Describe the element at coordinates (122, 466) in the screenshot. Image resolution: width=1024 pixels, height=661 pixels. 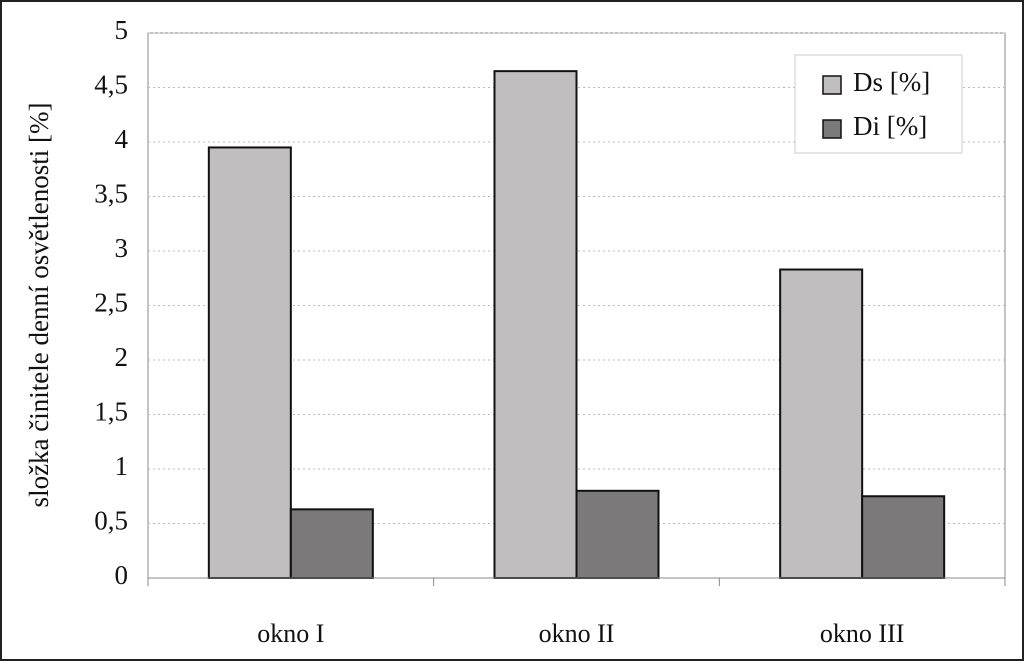
I see `y-tick-label: 1` at that location.